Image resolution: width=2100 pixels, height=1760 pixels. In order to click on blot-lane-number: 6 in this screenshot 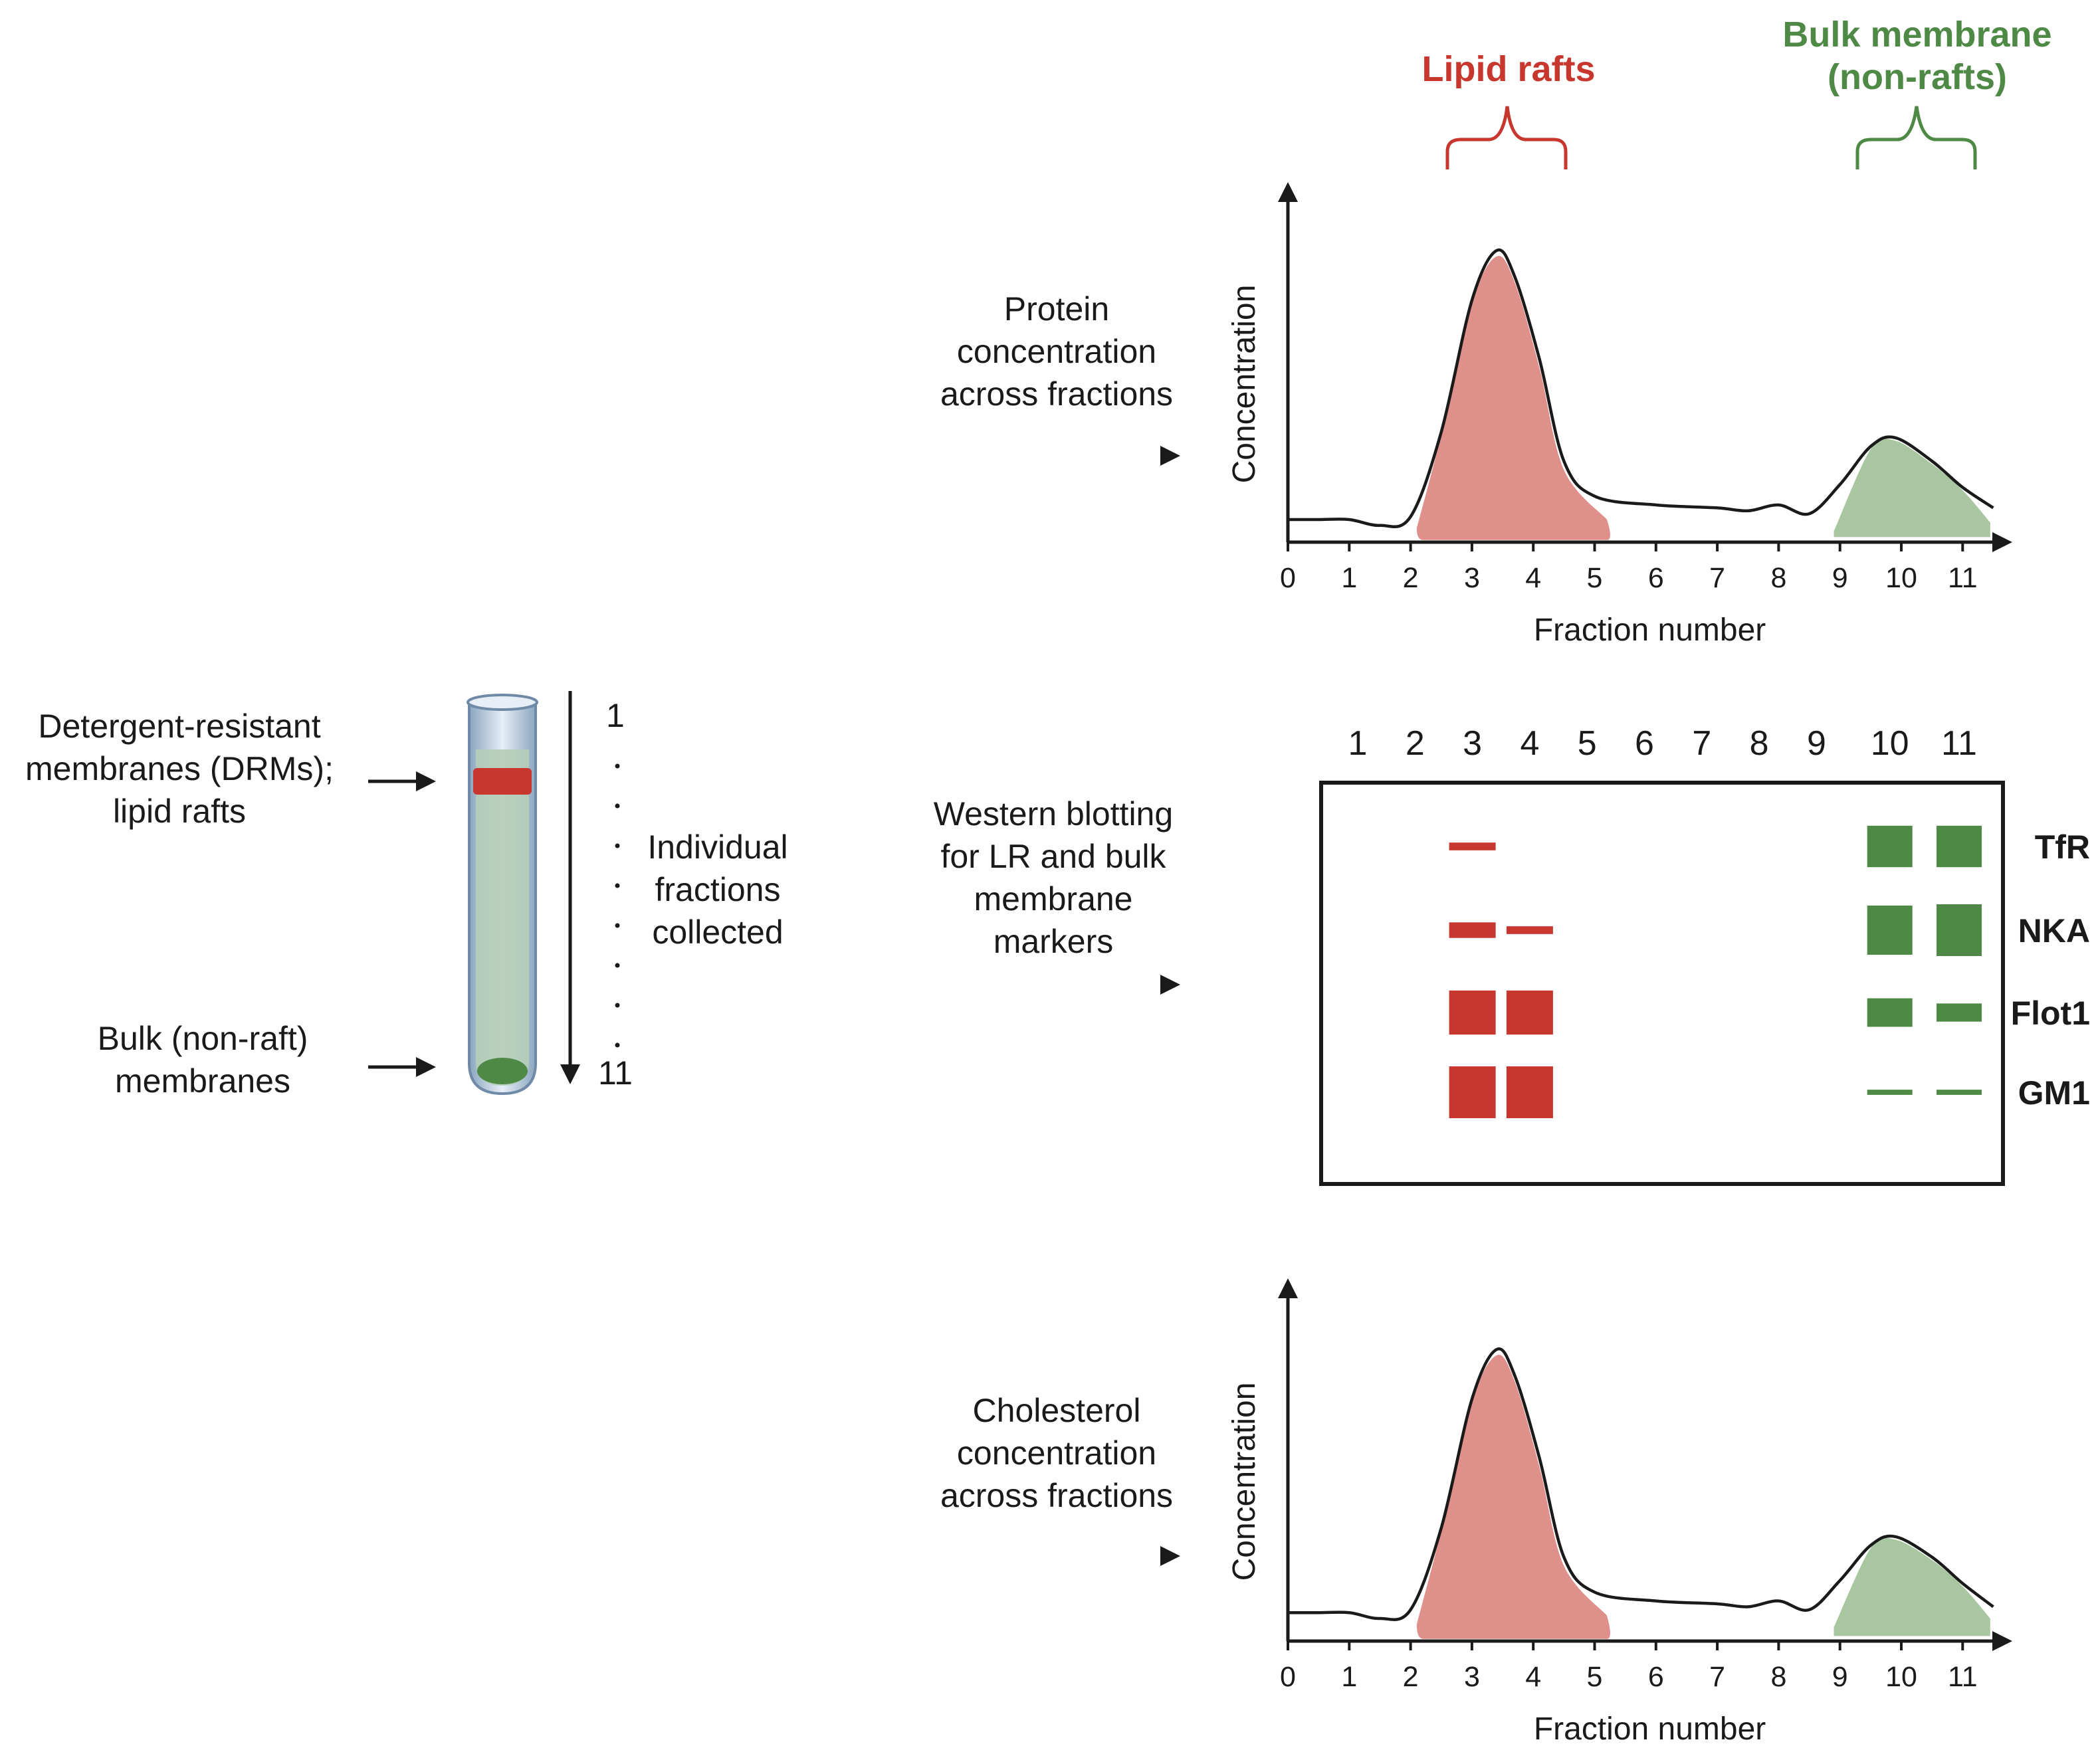, I will do `click(1644, 743)`.